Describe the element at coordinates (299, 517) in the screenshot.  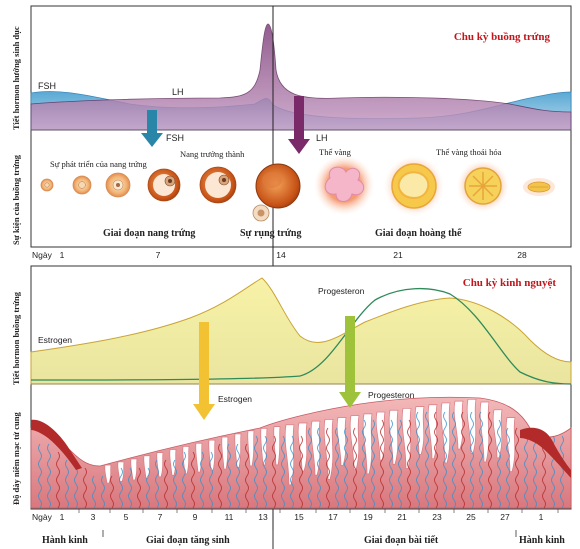
I see `day-tick-bottom: 15` at that location.